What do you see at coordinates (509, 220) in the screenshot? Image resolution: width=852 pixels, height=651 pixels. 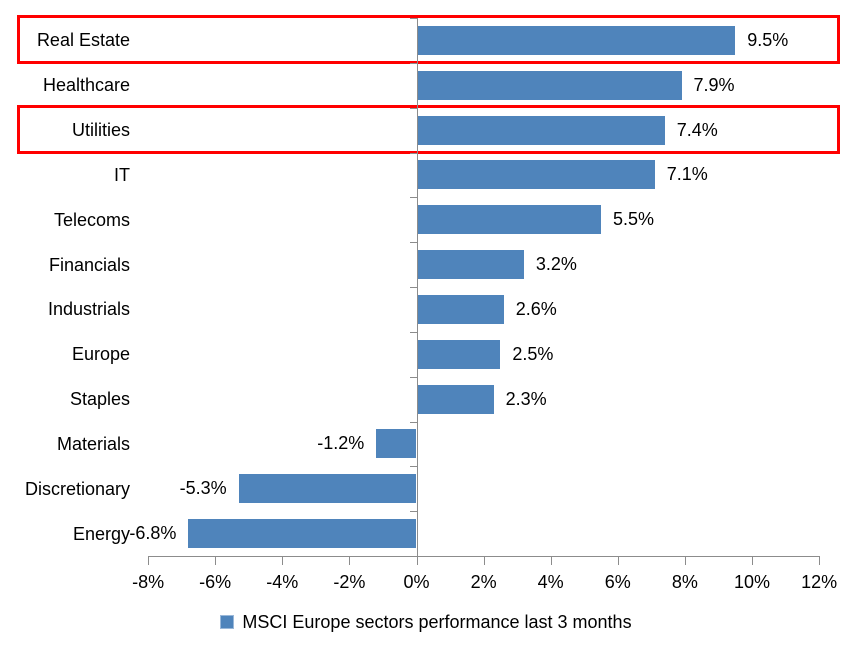 I see `bar-telecoms` at bounding box center [509, 220].